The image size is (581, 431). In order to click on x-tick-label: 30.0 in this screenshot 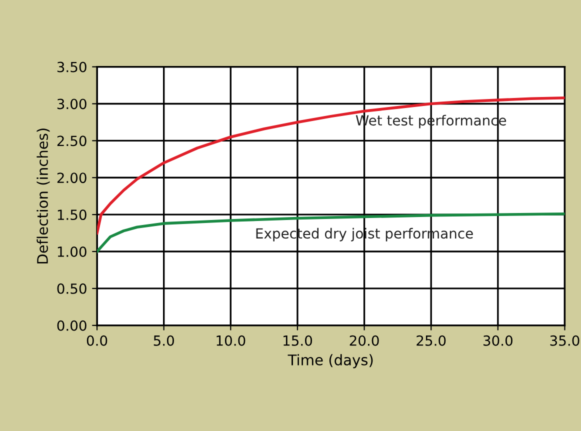, I will do `click(498, 340)`.